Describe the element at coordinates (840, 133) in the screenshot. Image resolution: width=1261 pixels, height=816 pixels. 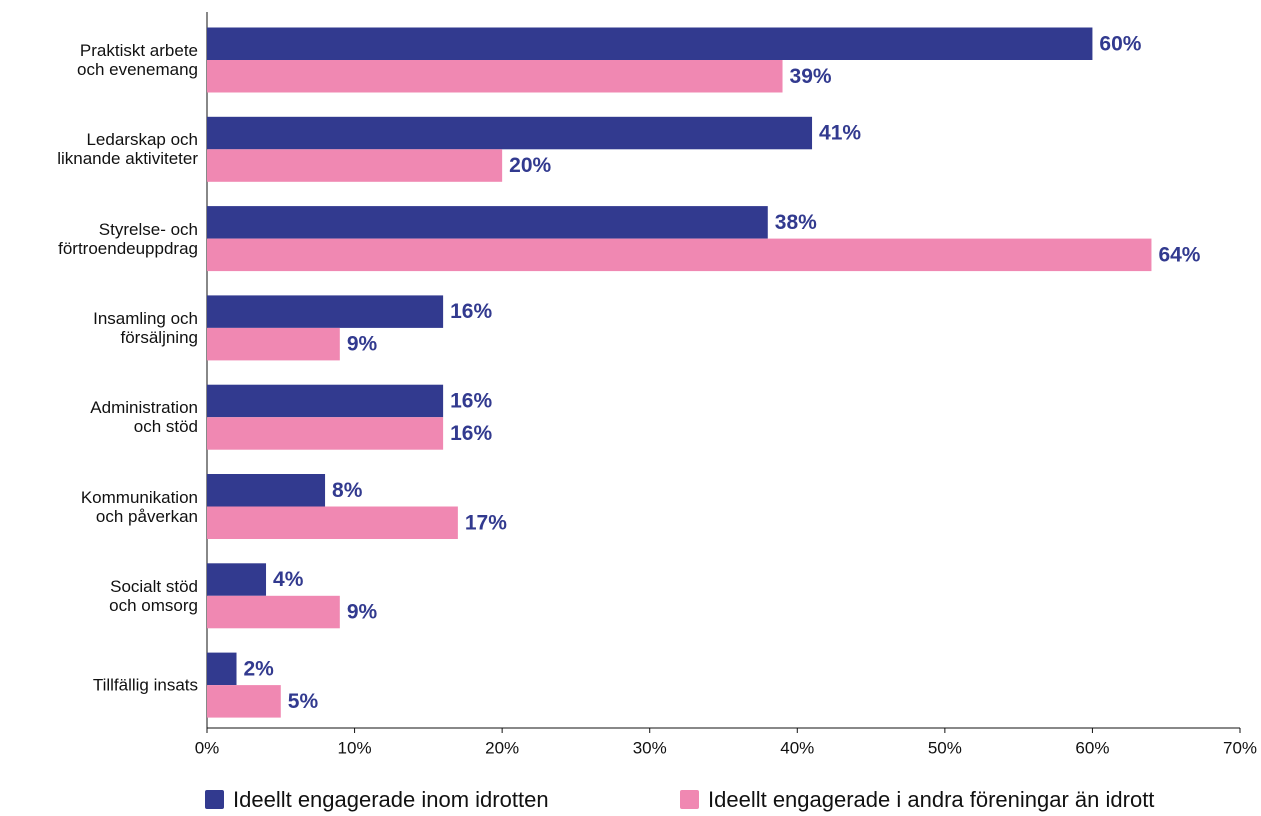
I see `value-label: 41%` at that location.